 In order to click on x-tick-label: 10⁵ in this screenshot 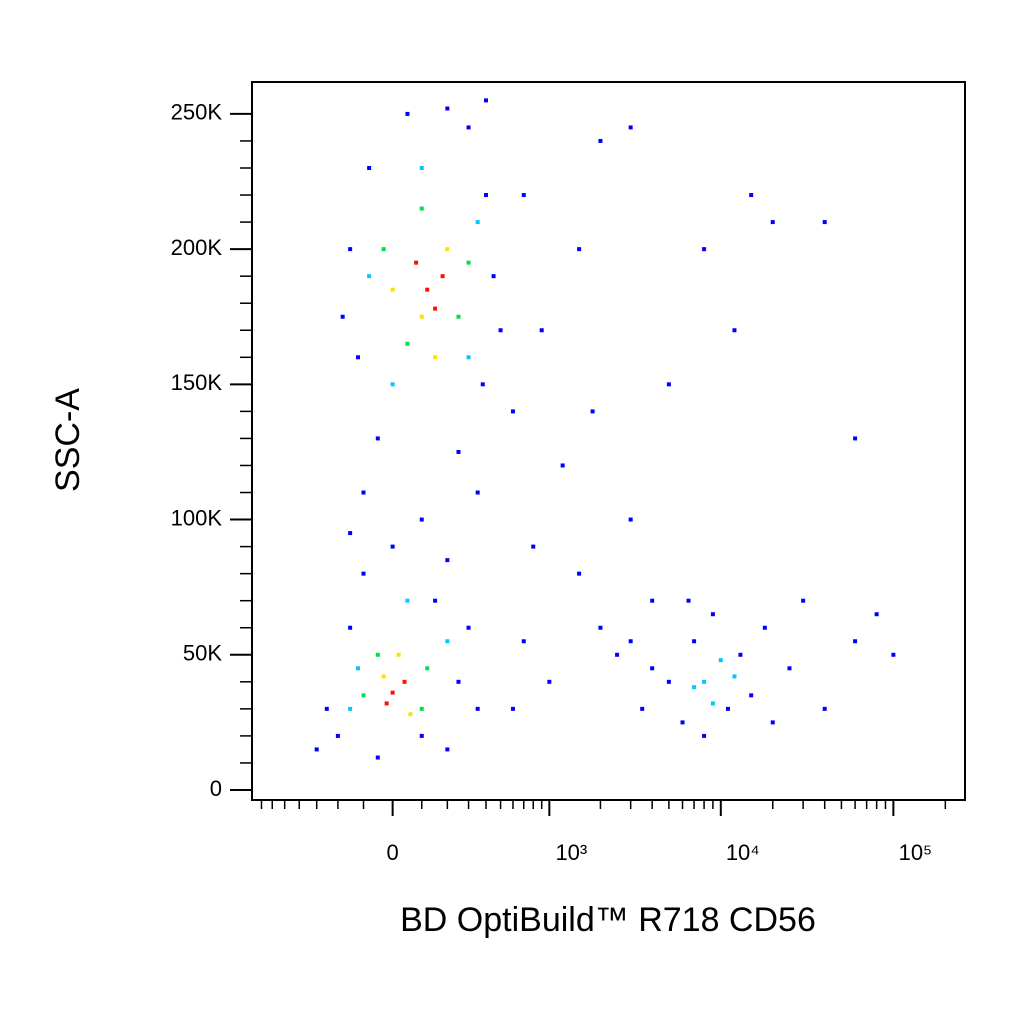, I will do `click(916, 852)`.